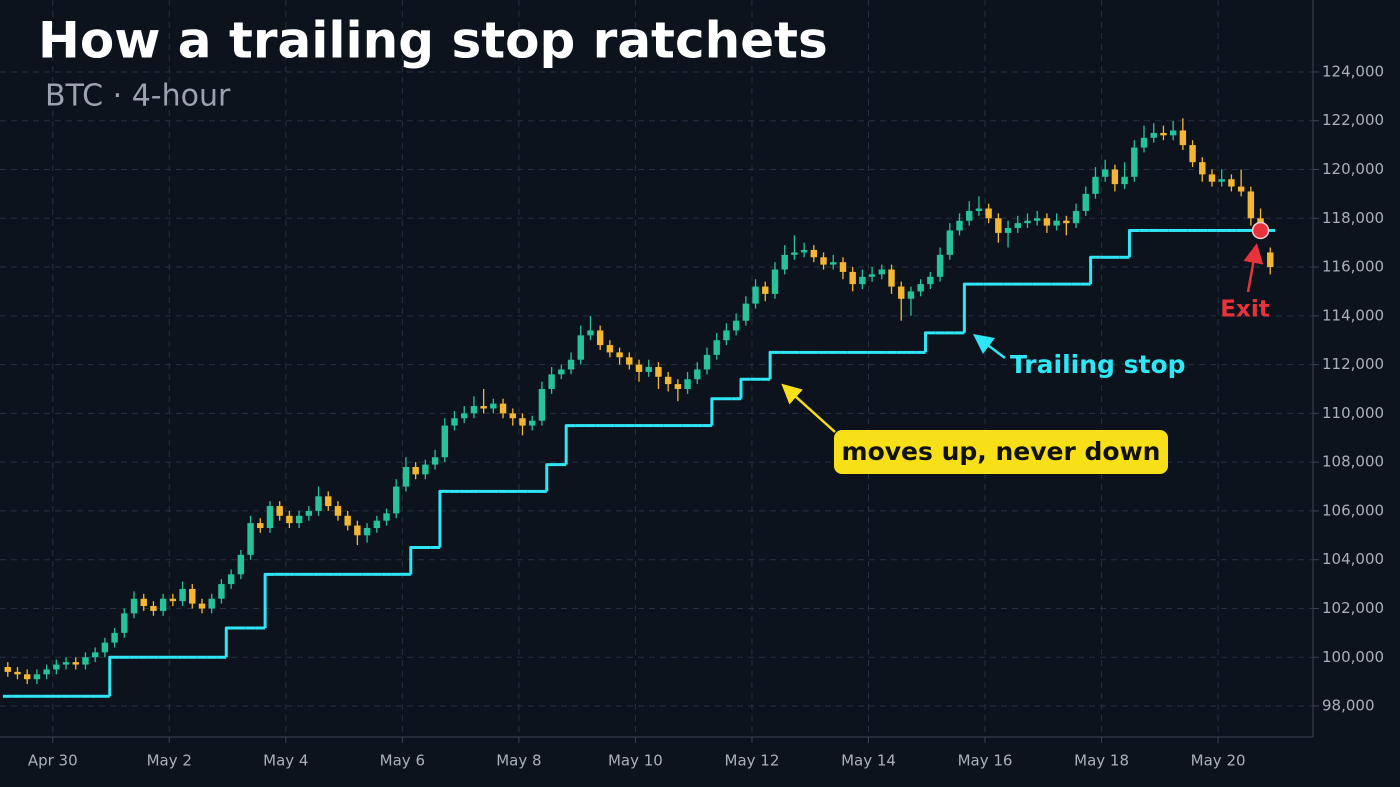  I want to click on y-tick-label: 110,000, so click(1353, 413).